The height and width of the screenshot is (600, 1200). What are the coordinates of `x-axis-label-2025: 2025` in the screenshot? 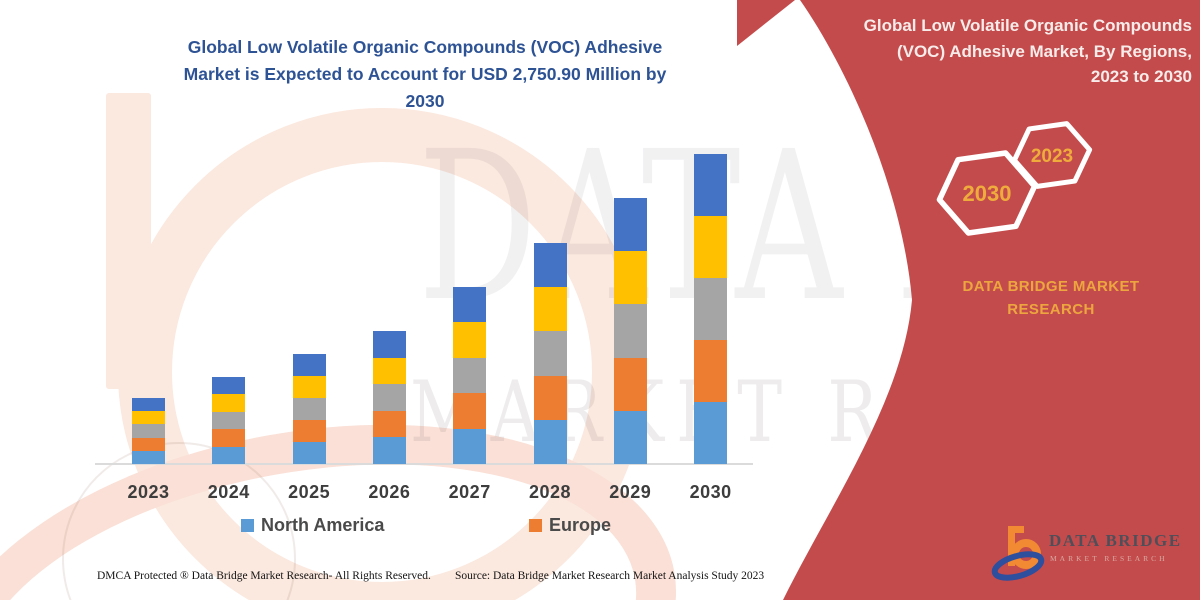 It's located at (309, 492).